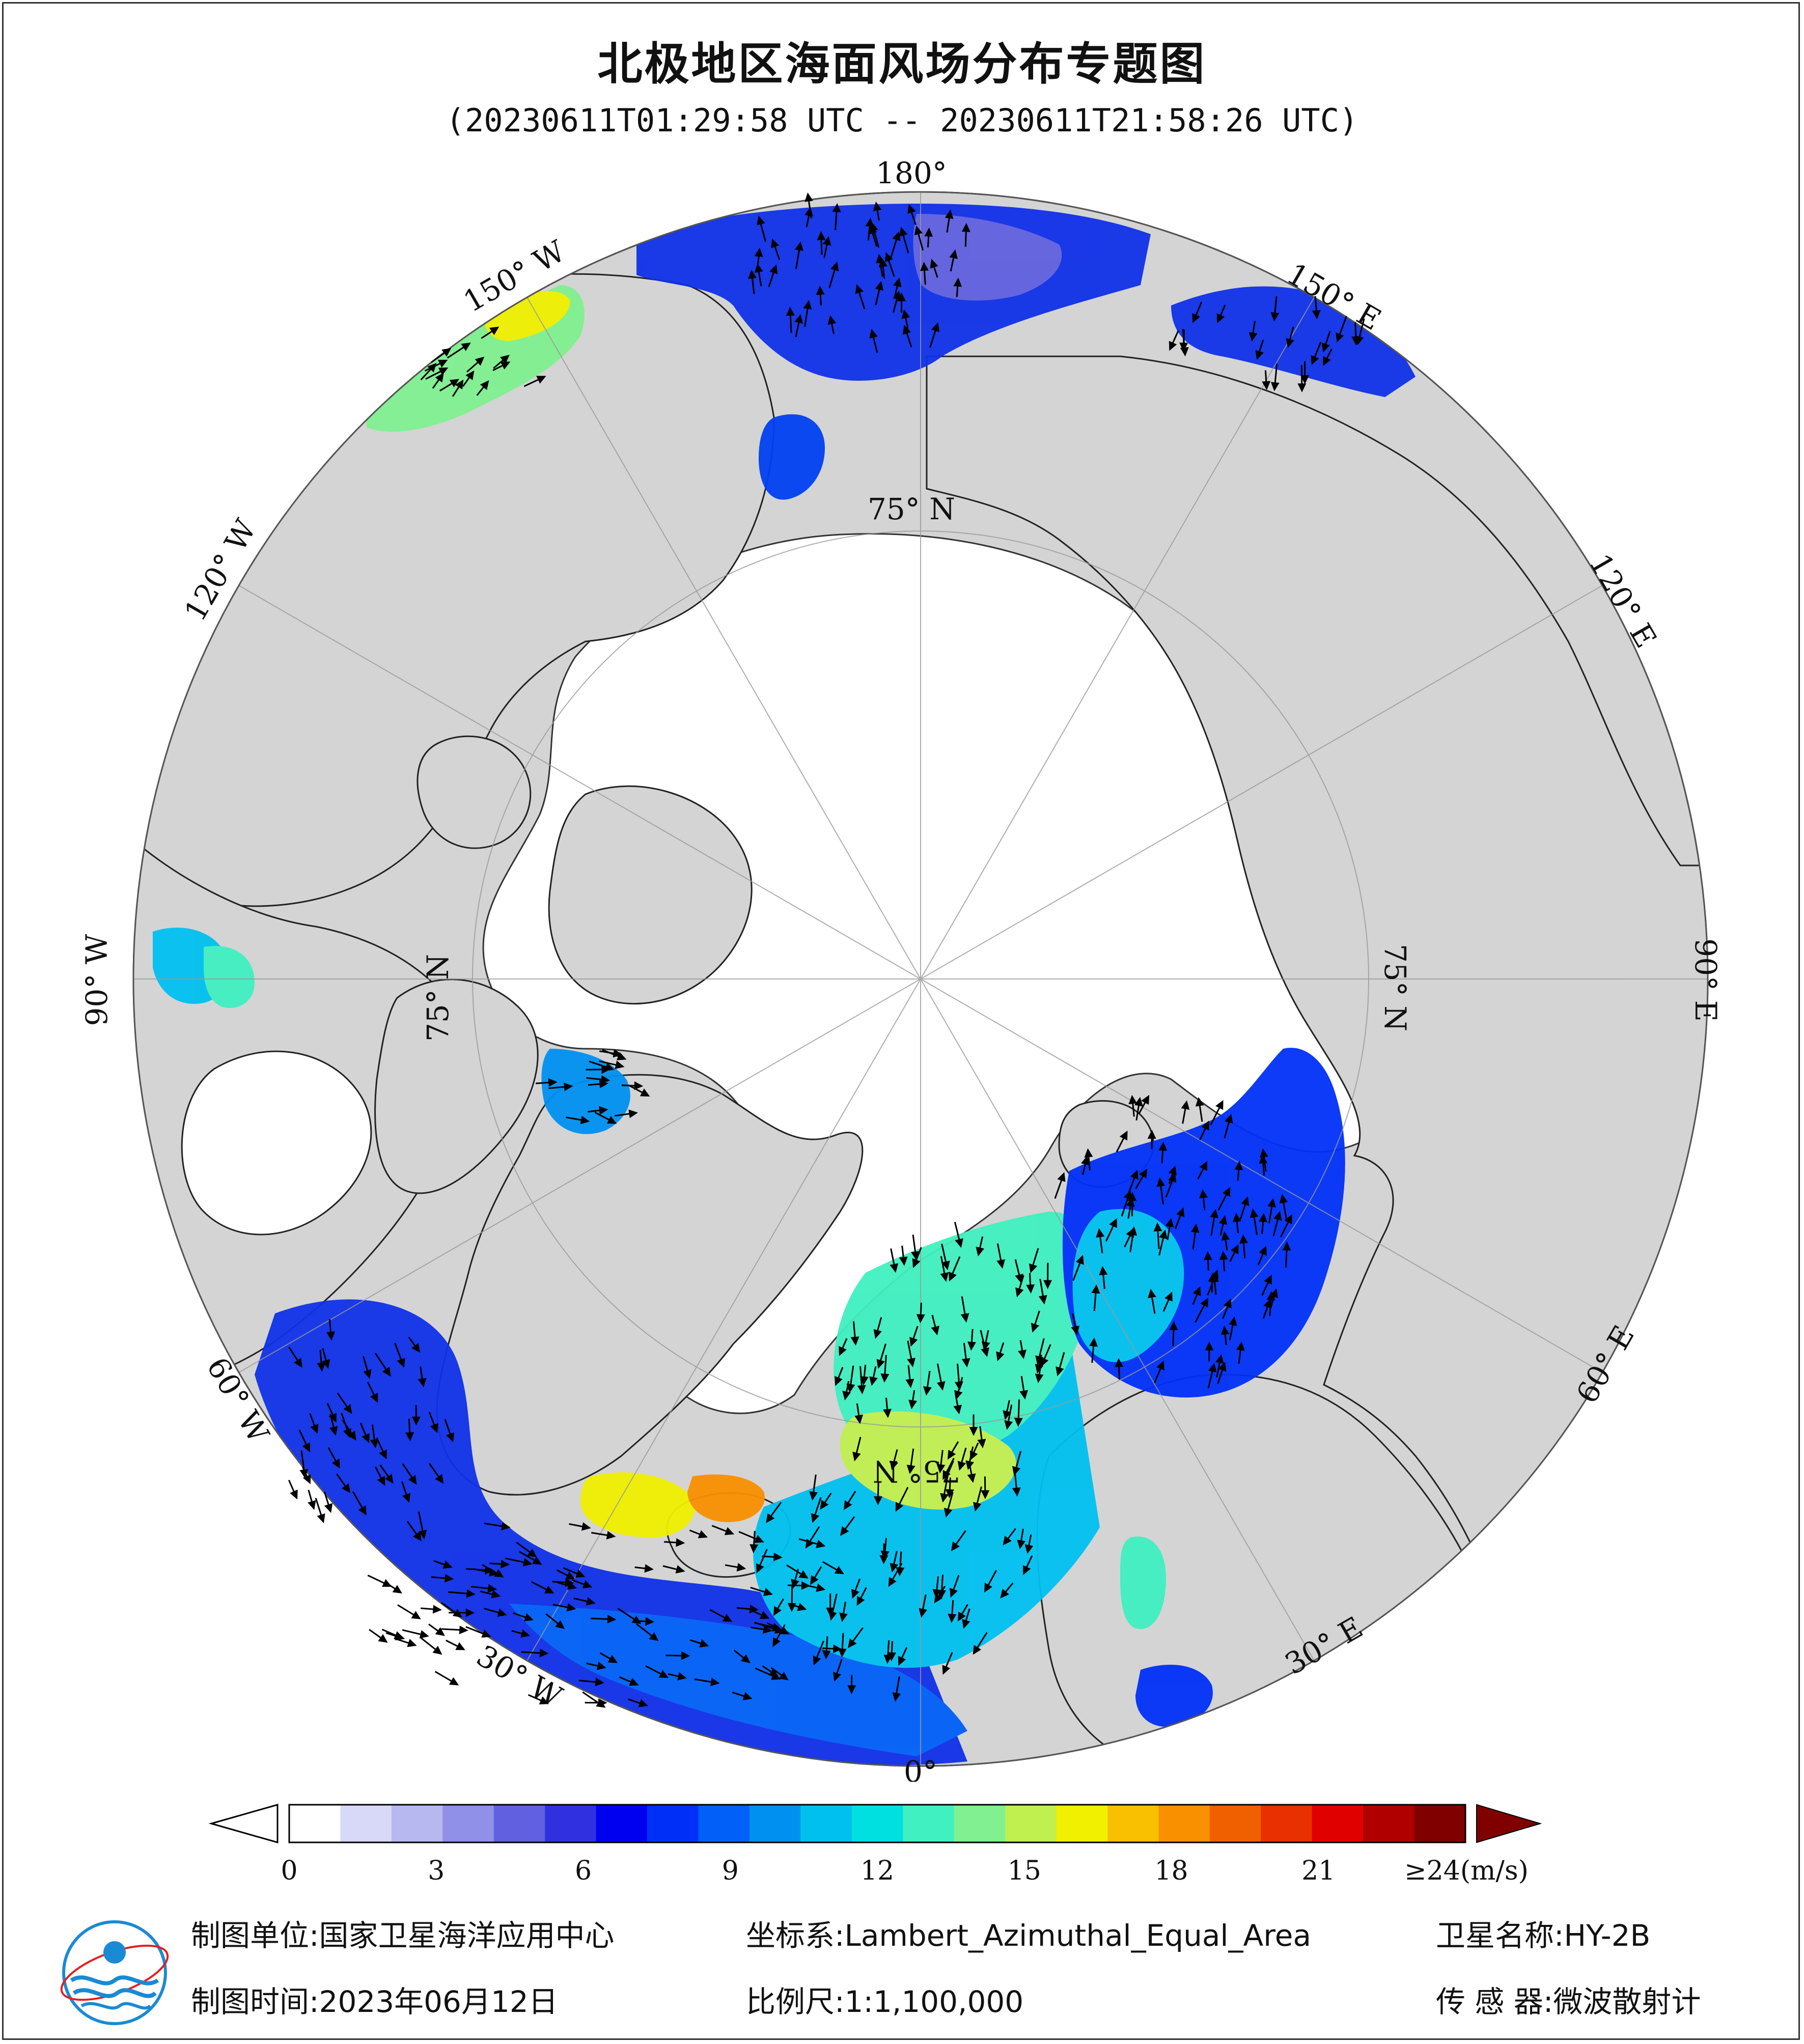  What do you see at coordinates (96, 980) in the screenshot?
I see `lon-label-90w: 90° W` at bounding box center [96, 980].